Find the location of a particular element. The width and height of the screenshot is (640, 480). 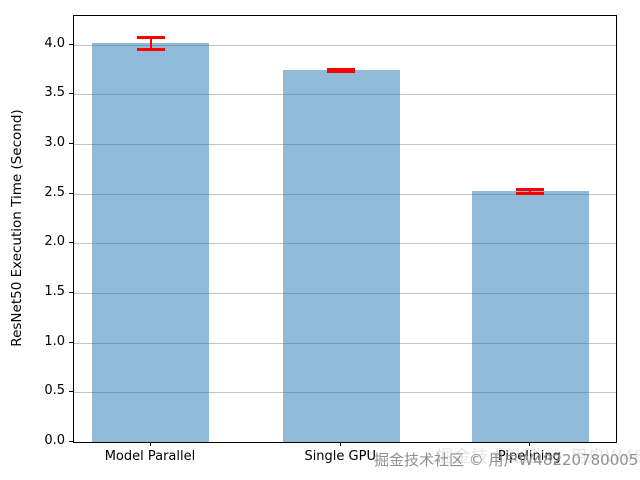

x-tick-label: Single GPU is located at coordinates (340, 456).